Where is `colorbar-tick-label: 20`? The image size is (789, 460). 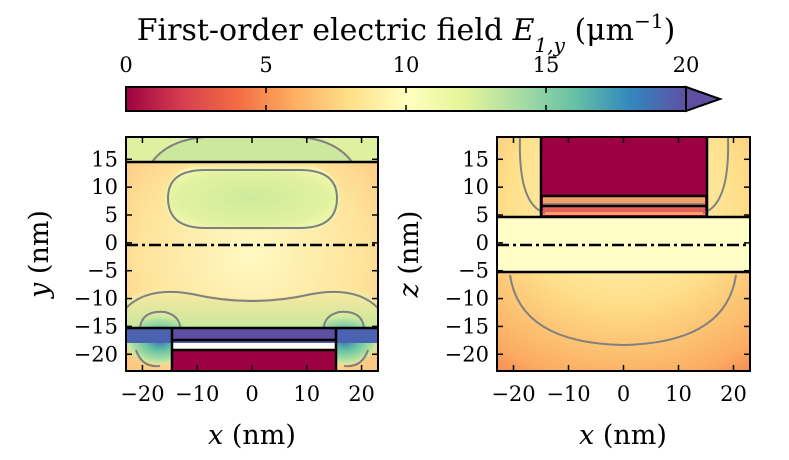
colorbar-tick-label: 20 is located at coordinates (686, 65).